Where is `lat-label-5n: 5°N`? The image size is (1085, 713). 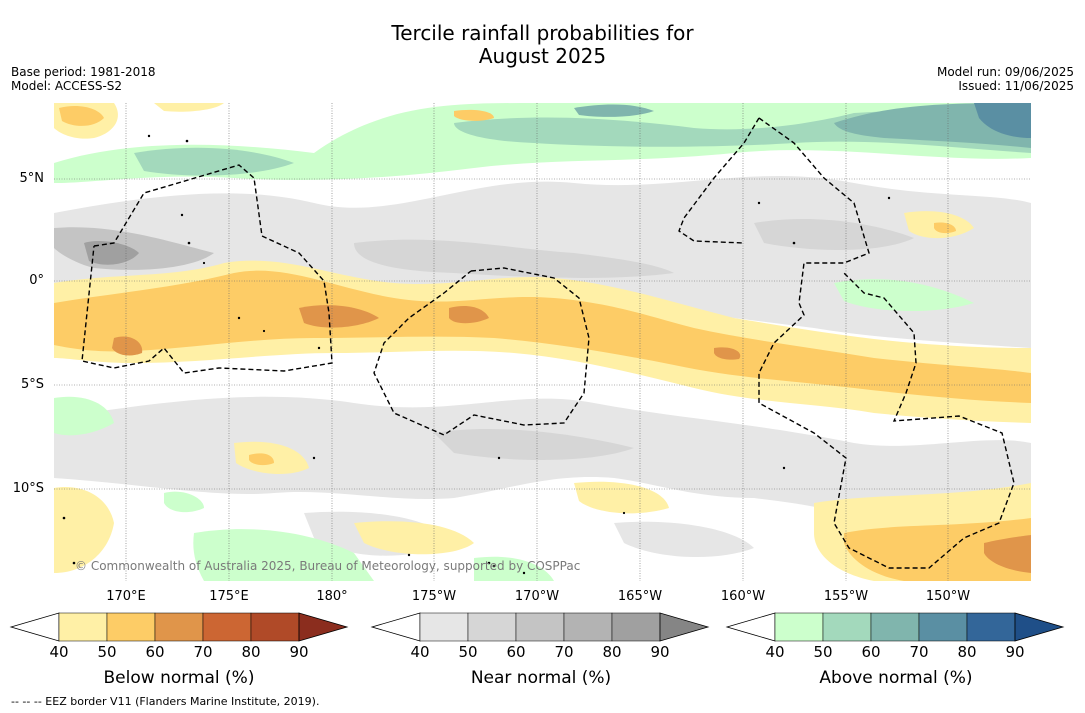
lat-label-5n: 5°N is located at coordinates (32, 178).